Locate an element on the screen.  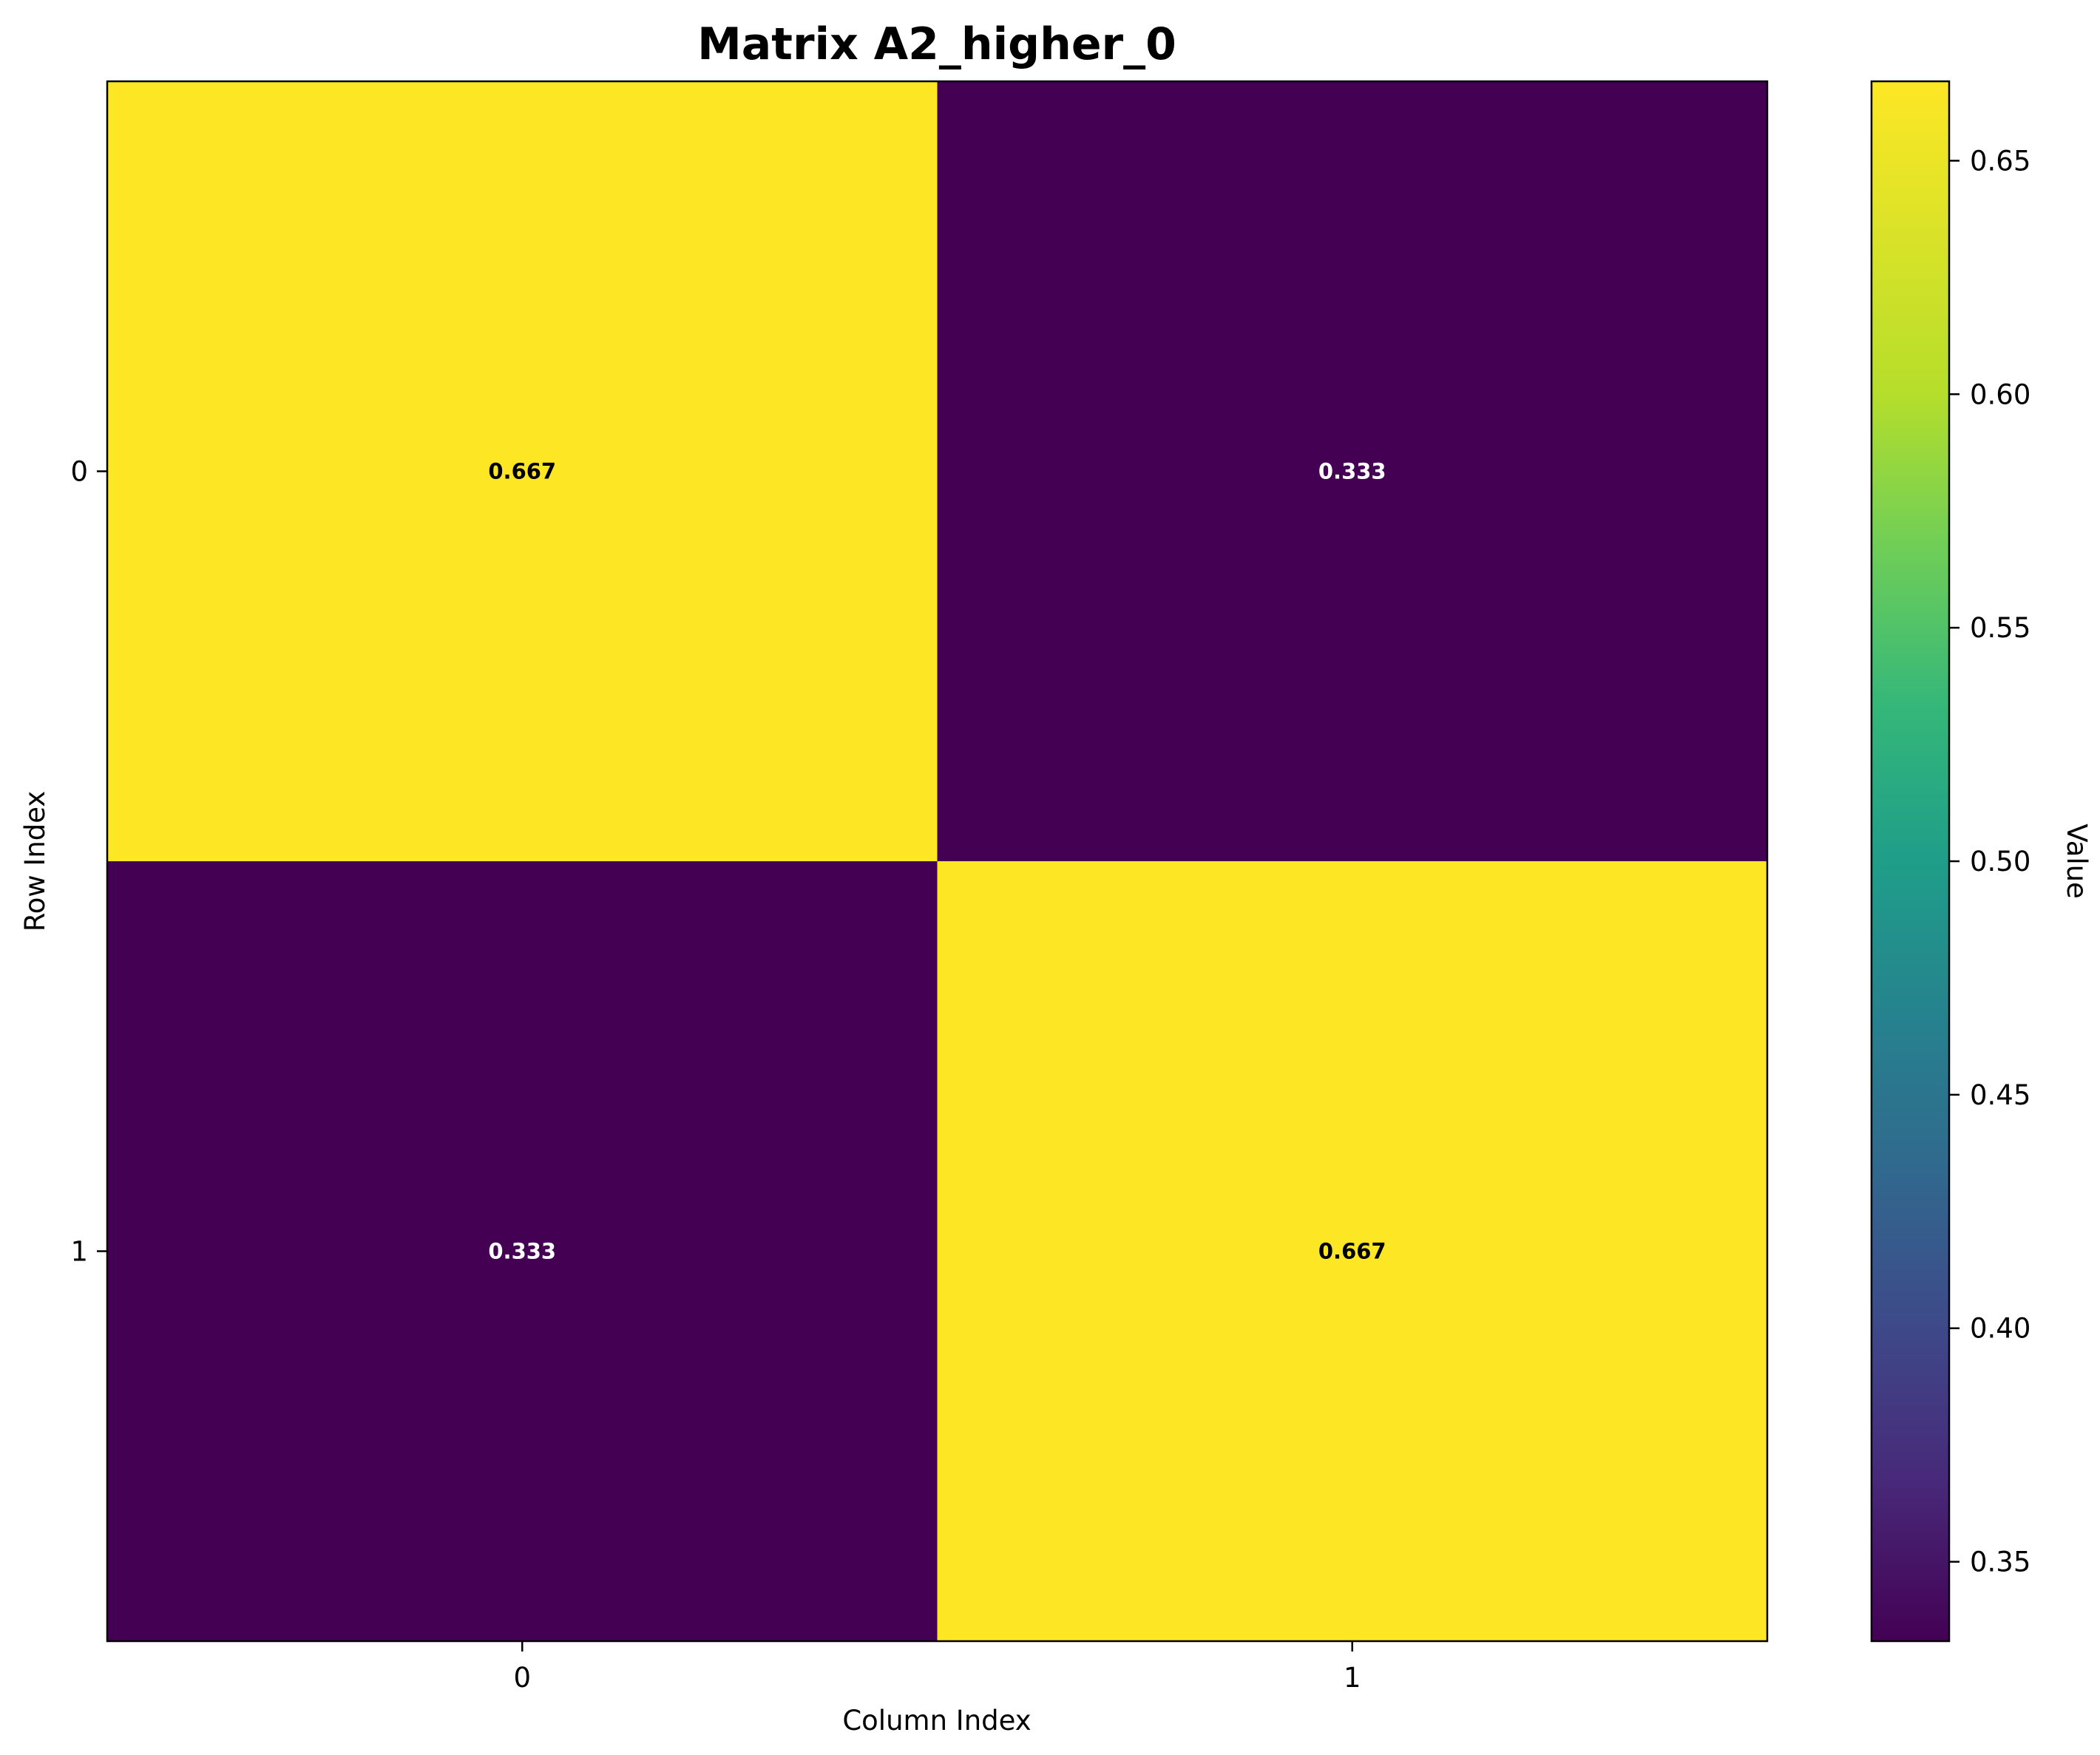
colorbar-ticks: 0.35 0.40 0.45 0.50 0.55 0.60 0.65 is located at coordinates (1989, 861).